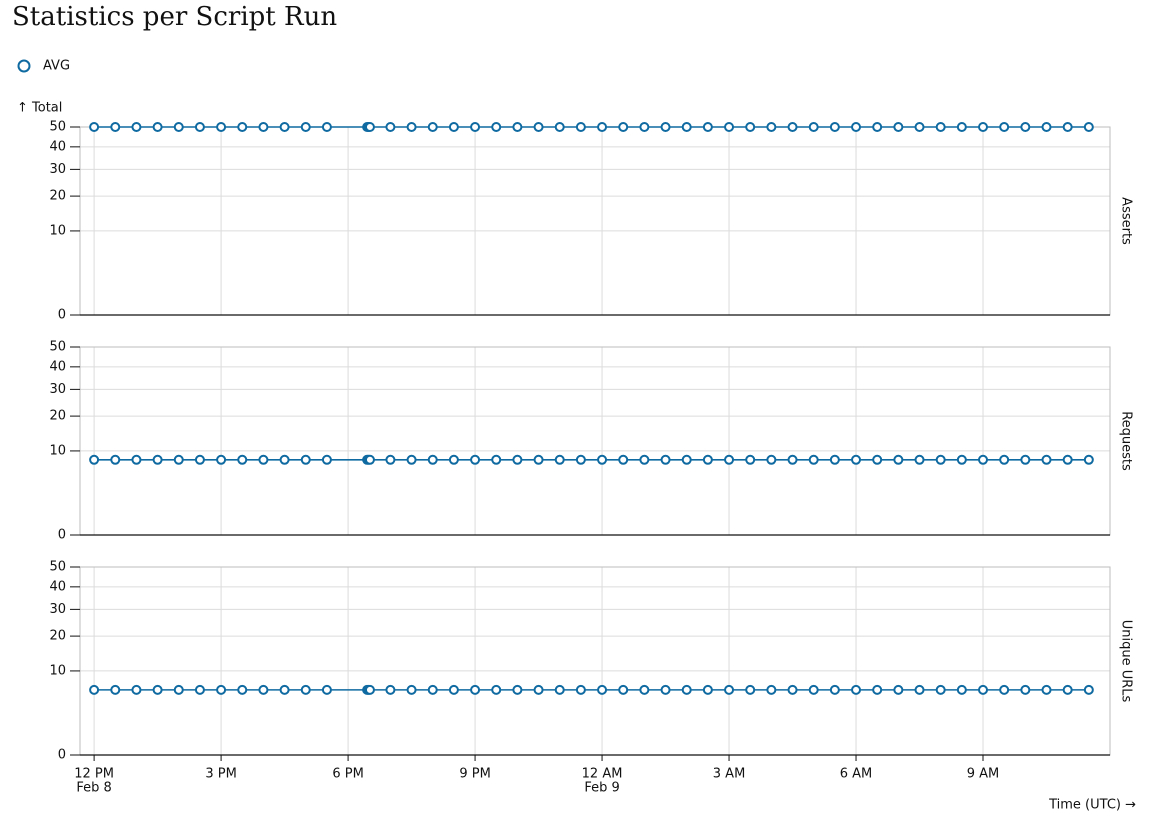 The height and width of the screenshot is (828, 1150). What do you see at coordinates (62, 535) in the screenshot?
I see `y-tick-label: 0` at bounding box center [62, 535].